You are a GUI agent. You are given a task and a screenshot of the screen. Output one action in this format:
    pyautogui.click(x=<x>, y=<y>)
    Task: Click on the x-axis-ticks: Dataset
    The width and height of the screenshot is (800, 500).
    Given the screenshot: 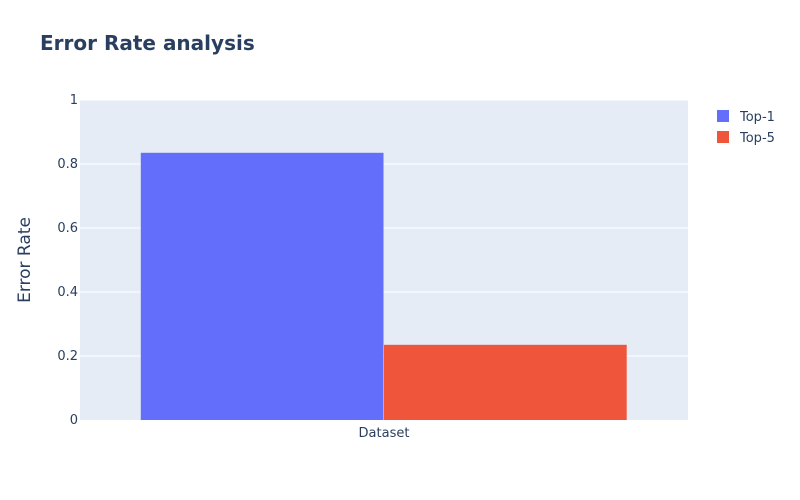 What is the action you would take?
    pyautogui.click(x=384, y=433)
    